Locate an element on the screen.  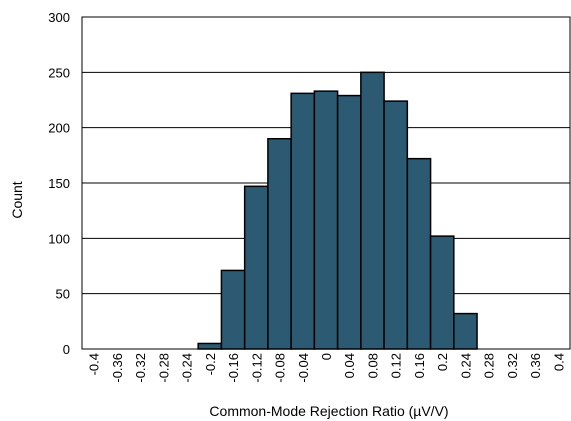
x-tick-label: 0.12 is located at coordinates (396, 365).